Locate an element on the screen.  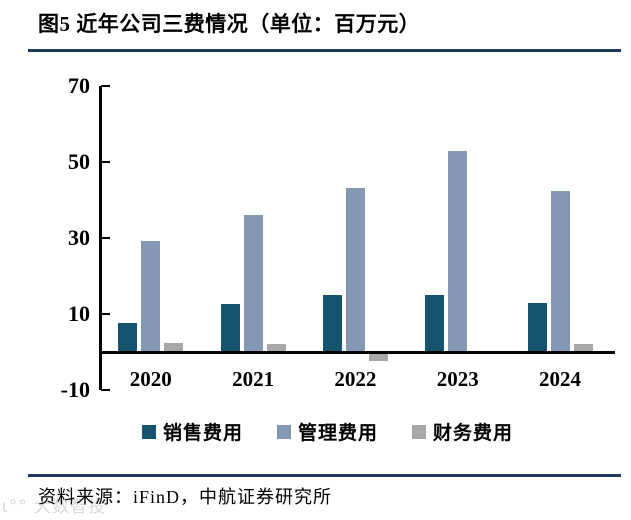
bar-management-2020 is located at coordinates (151, 296).